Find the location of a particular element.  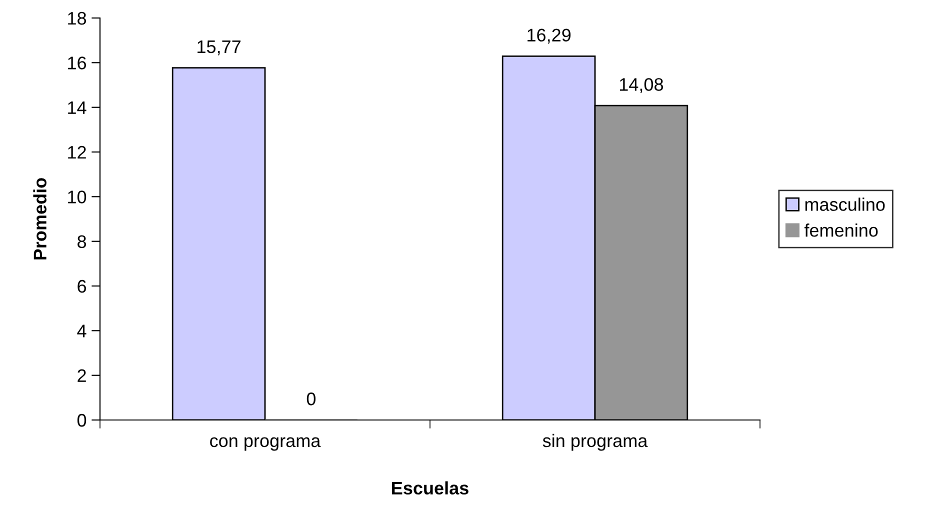

y-tick-label: 8 is located at coordinates (82, 241).